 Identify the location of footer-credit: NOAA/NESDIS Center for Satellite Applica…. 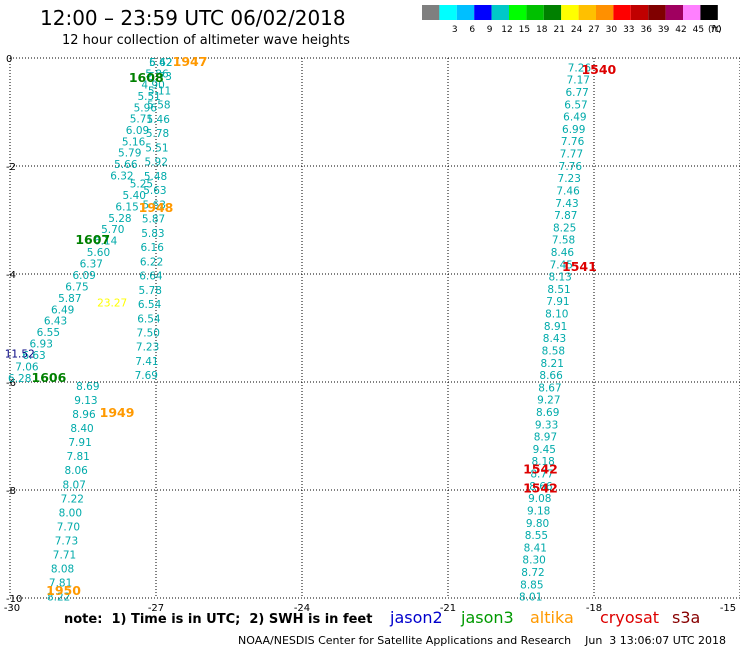
(482, 640).